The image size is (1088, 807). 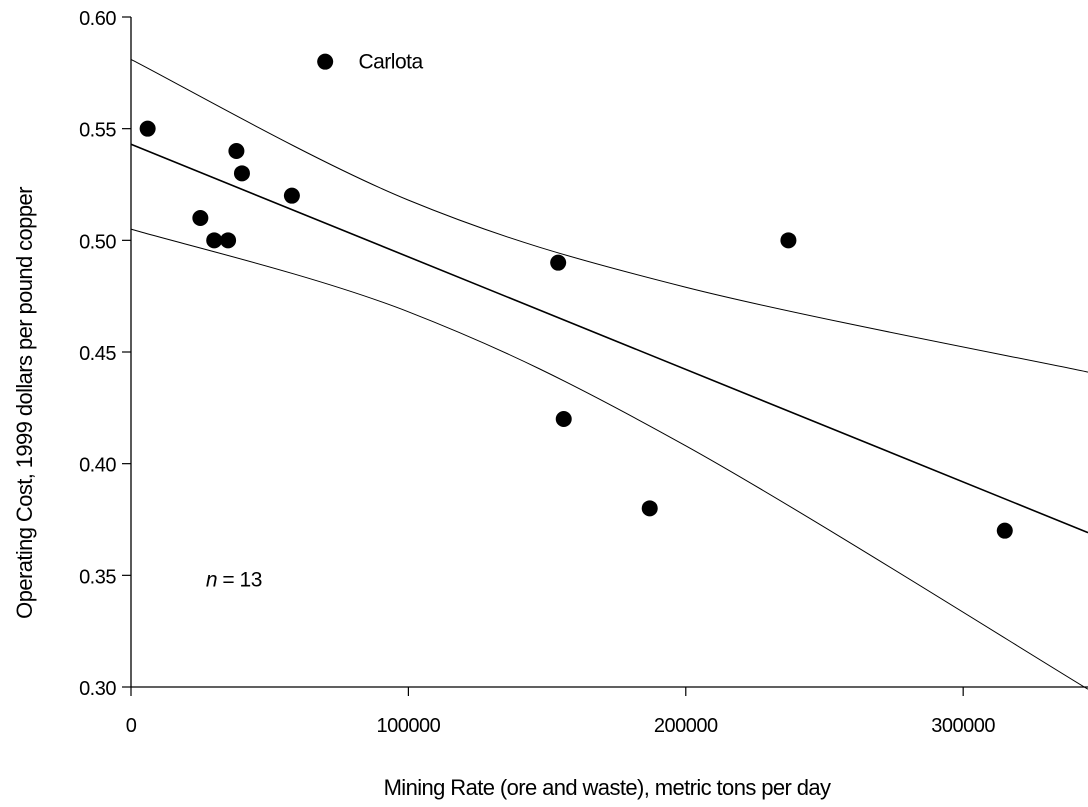 What do you see at coordinates (239, 580) in the screenshot?
I see `sample-size-value: = 13` at bounding box center [239, 580].